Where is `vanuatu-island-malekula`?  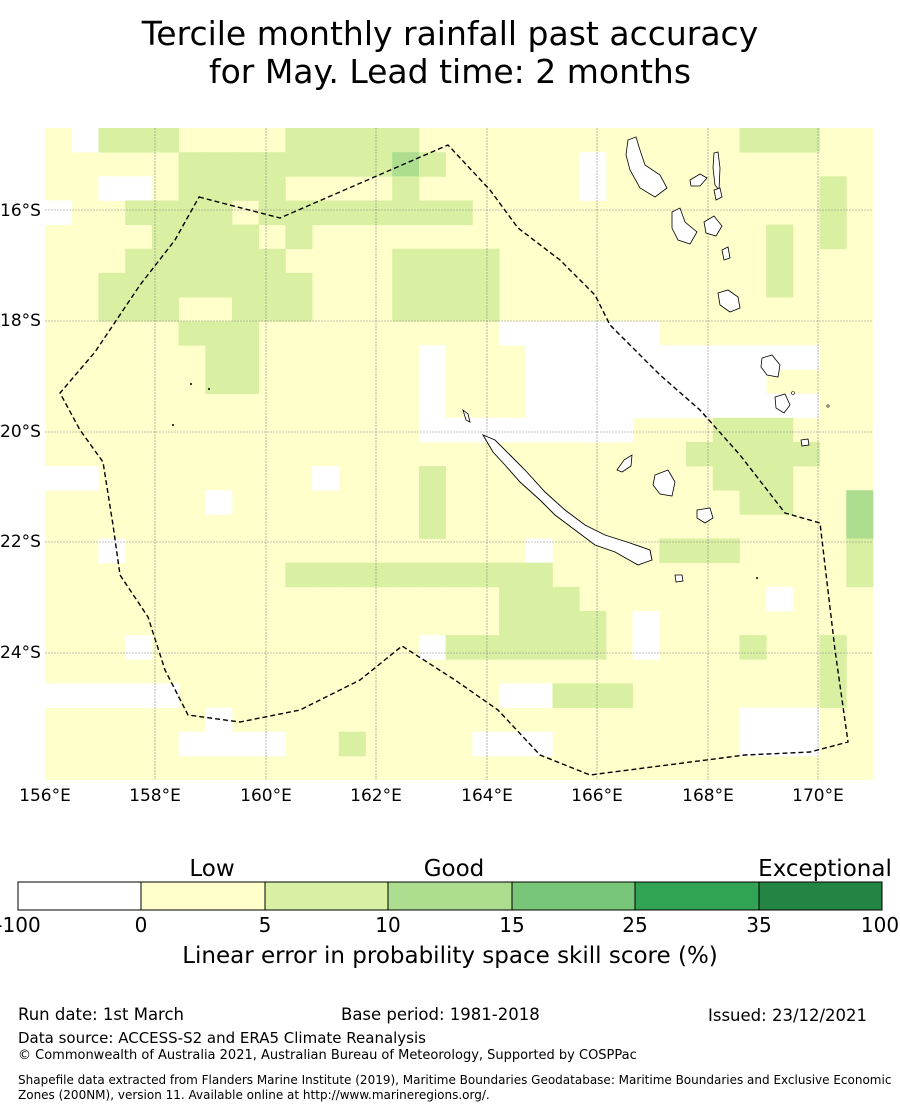
vanuatu-island-malekula is located at coordinates (684, 226).